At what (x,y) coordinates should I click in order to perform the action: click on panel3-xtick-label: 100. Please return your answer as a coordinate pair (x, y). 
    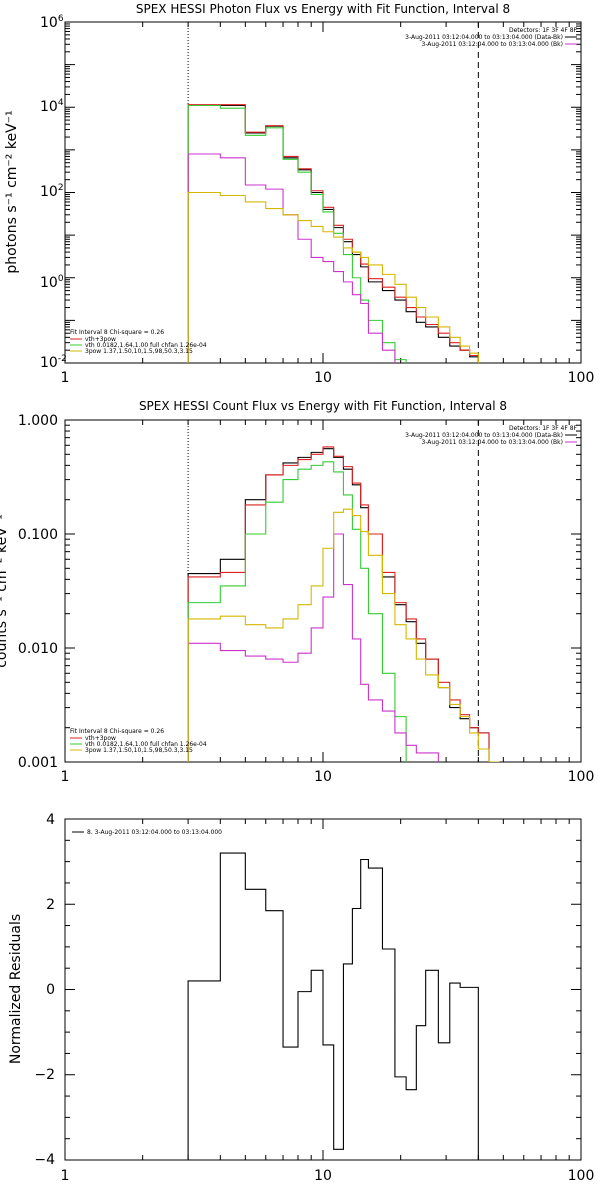
    Looking at the image, I should click on (581, 1176).